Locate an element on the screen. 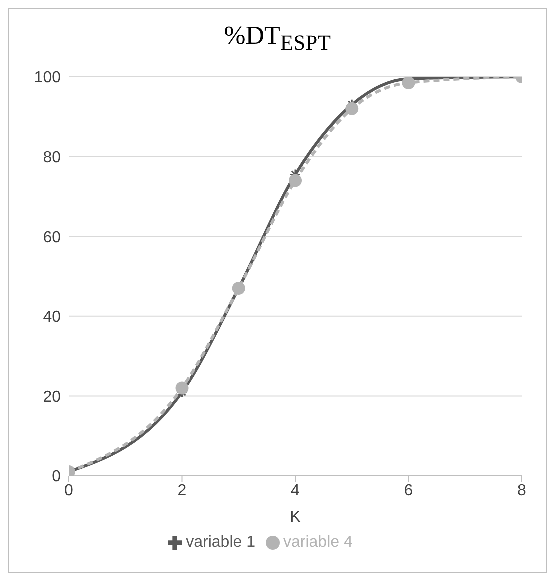 This screenshot has width=555, height=581. y-tick-label: 100 is located at coordinates (48, 78).